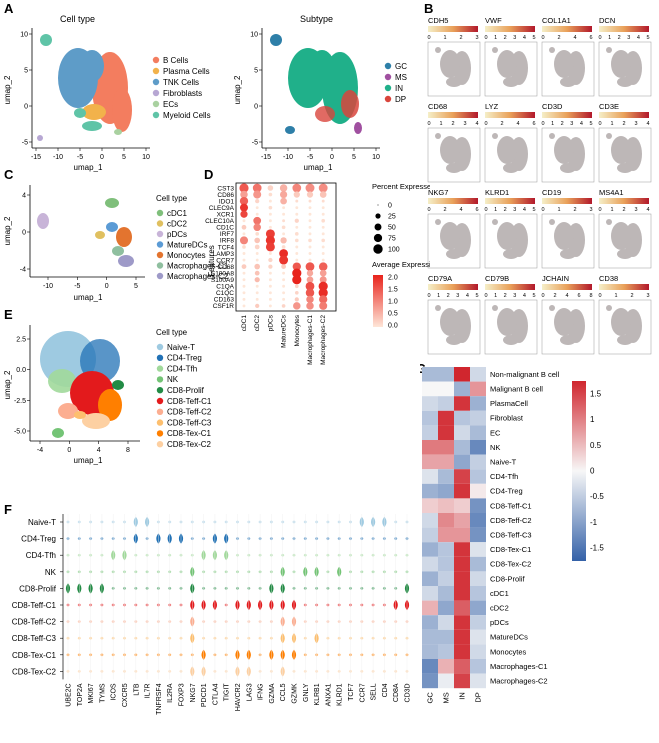 This screenshot has height=743, width=659. Describe the element at coordinates (272, 693) in the screenshot. I see `violin-gene-label: GZMA` at that location.